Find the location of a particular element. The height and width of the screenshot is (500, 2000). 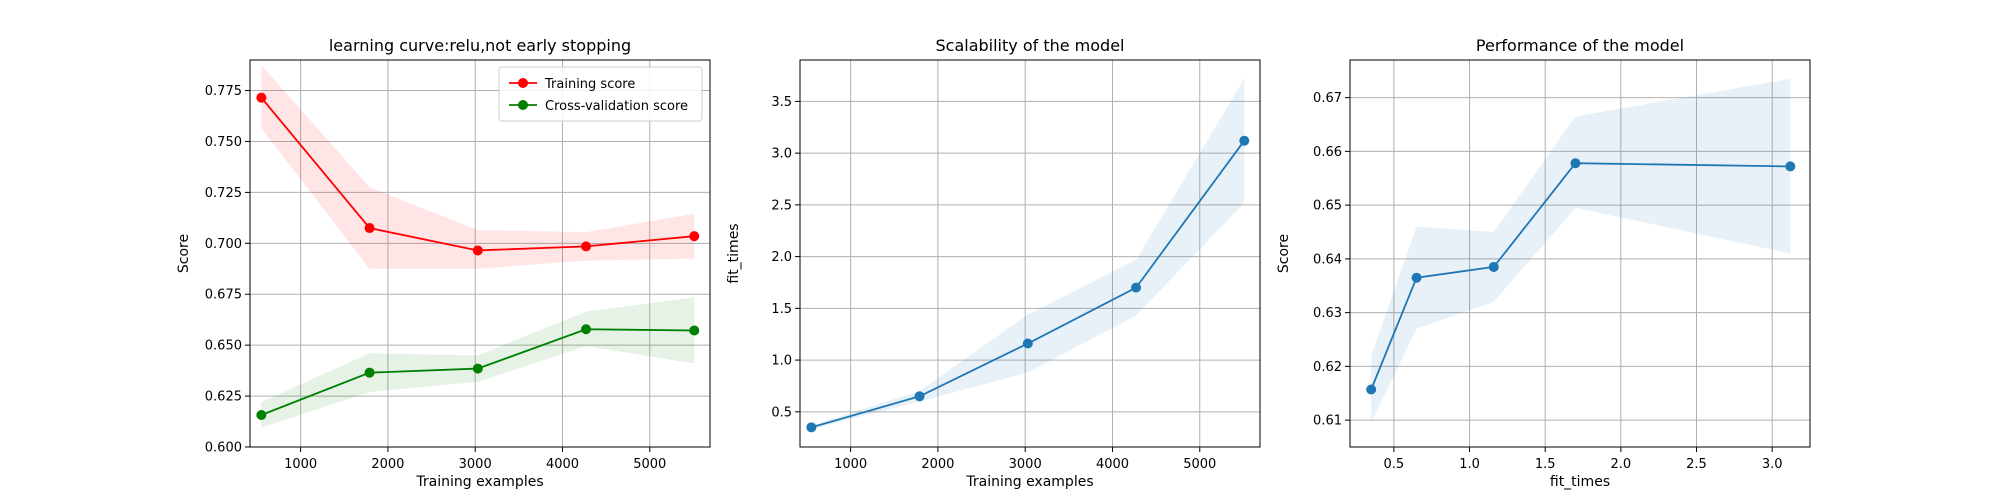

y-tick-label: 0.775 is located at coordinates (223, 91).